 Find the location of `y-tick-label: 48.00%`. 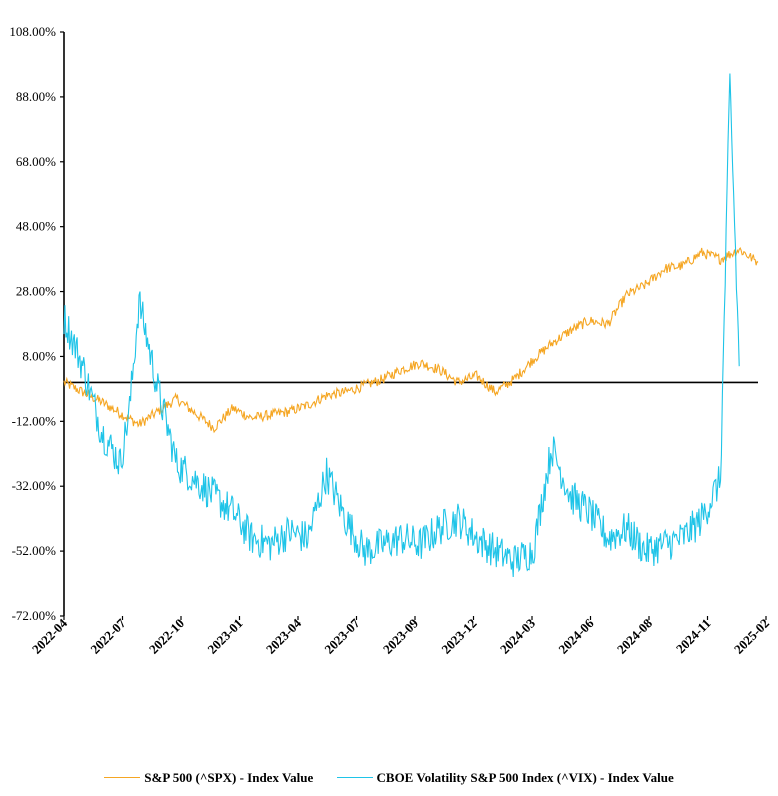

y-tick-label: 48.00% is located at coordinates (36, 226).